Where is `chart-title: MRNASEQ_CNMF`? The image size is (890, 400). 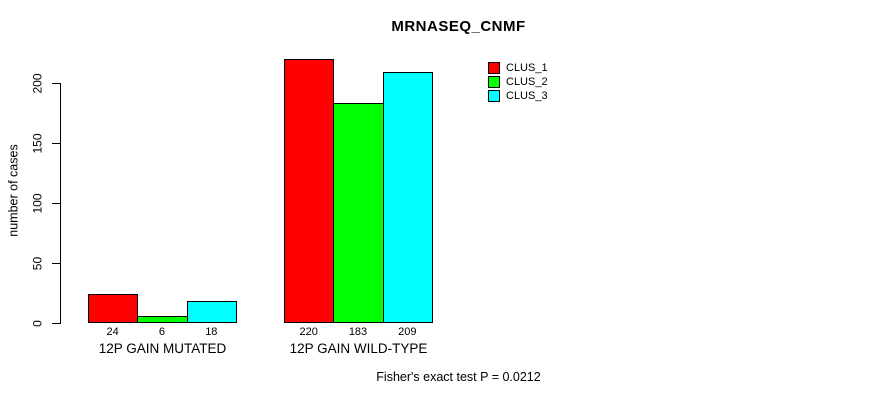
chart-title: MRNASEQ_CNMF is located at coordinates (458, 26).